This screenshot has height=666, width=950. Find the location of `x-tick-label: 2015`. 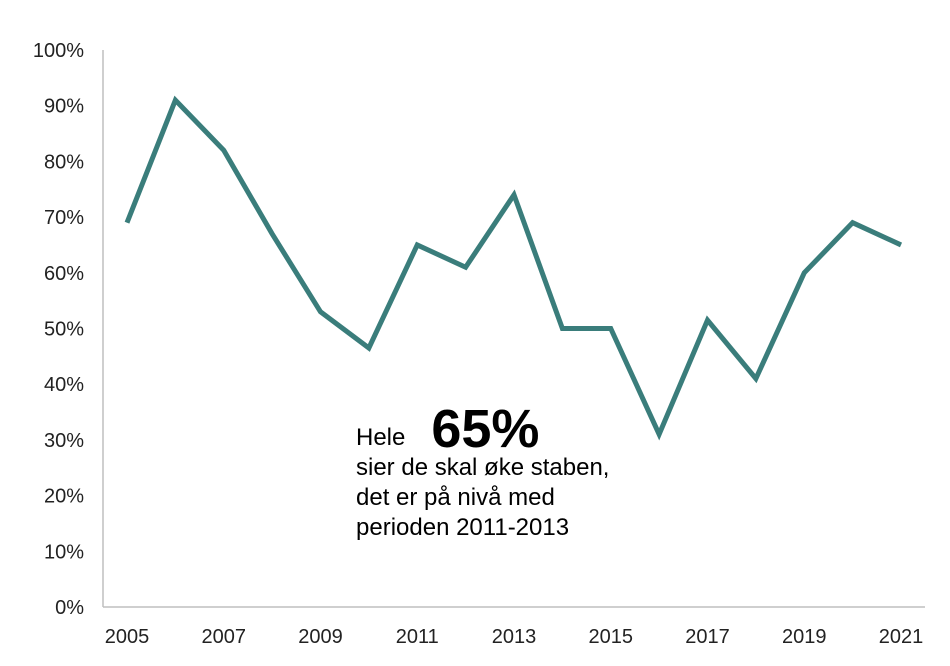

x-tick-label: 2015 is located at coordinates (611, 637).